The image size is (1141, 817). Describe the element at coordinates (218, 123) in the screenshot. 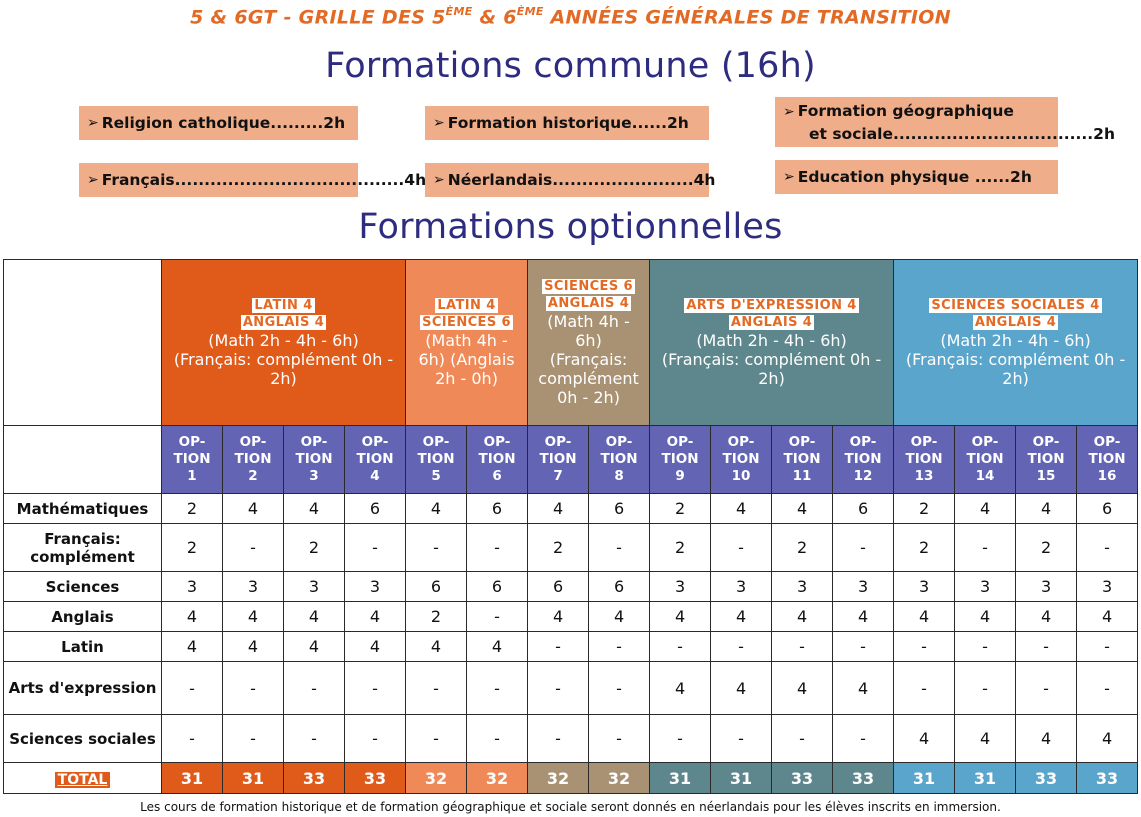

I see `common-item-religion: ➢ Religion catholique.........2h` at that location.